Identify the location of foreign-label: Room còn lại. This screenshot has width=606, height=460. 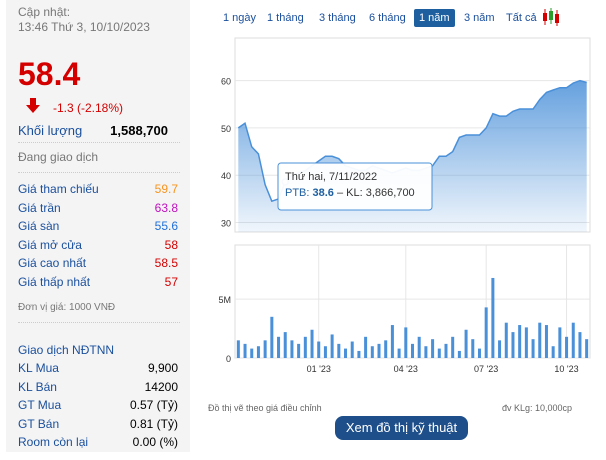
(53, 442).